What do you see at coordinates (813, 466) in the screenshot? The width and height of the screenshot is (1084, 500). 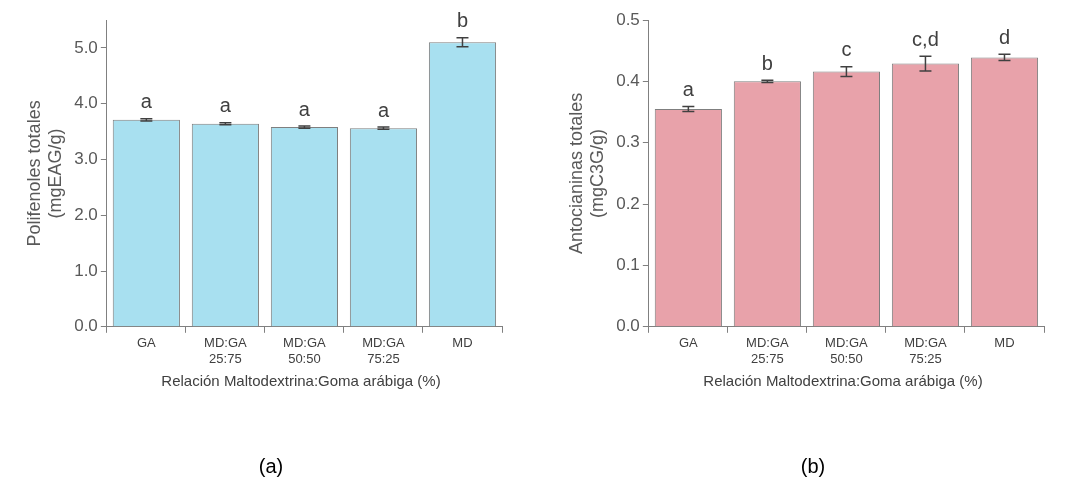 I see `text: (b)` at bounding box center [813, 466].